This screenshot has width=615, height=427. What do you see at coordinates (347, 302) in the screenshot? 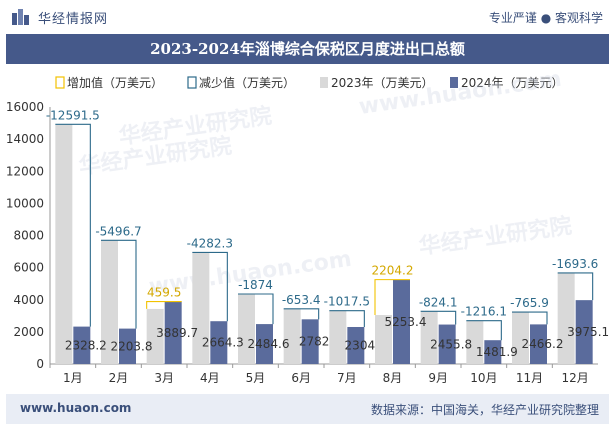
I see `change-value-label: -1017.5` at bounding box center [347, 302].